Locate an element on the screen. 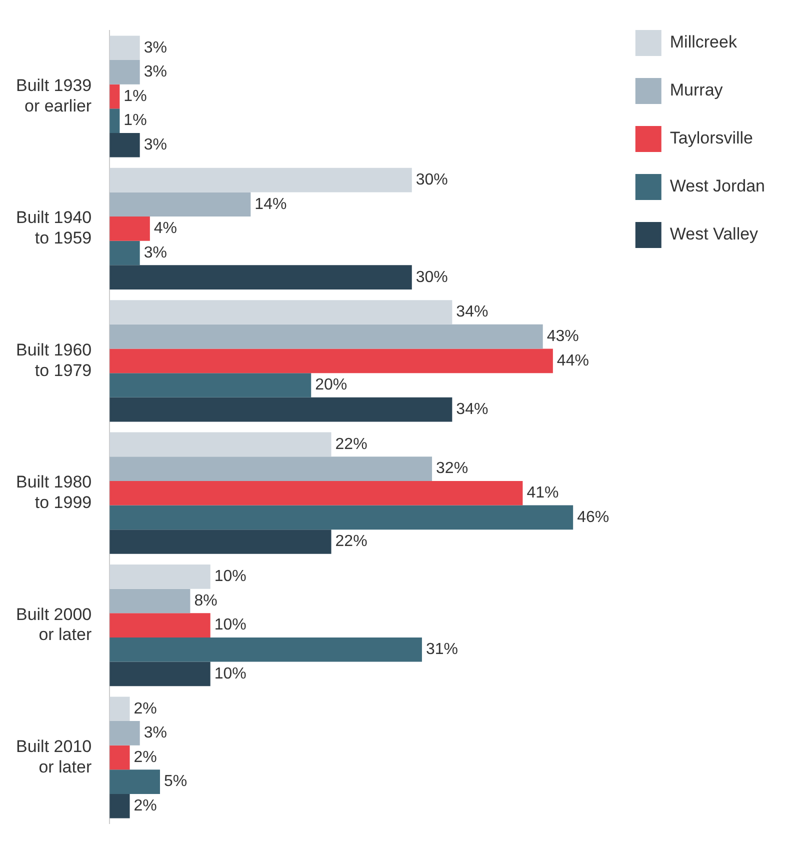 This screenshot has height=854, width=785. data-label: 8% is located at coordinates (206, 601).